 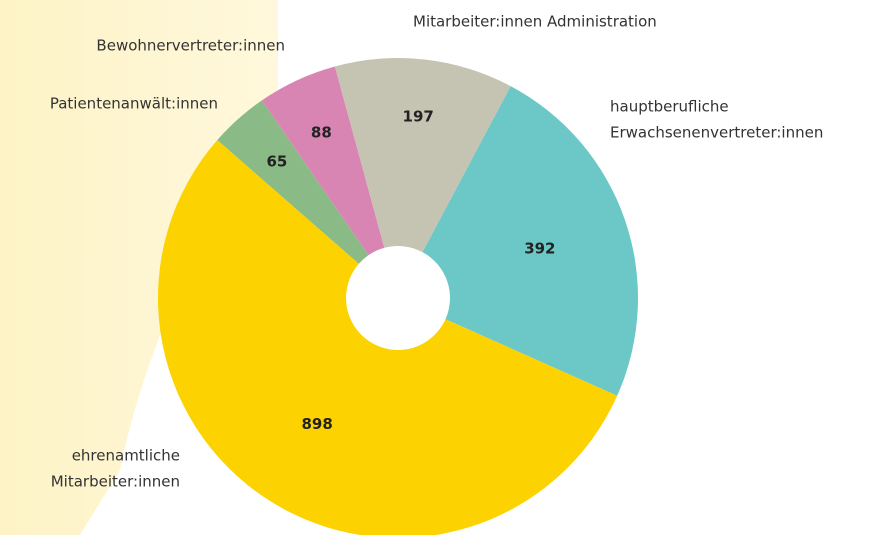 What do you see at coordinates (277, 162) in the screenshot?
I see `value-label: 65` at bounding box center [277, 162].